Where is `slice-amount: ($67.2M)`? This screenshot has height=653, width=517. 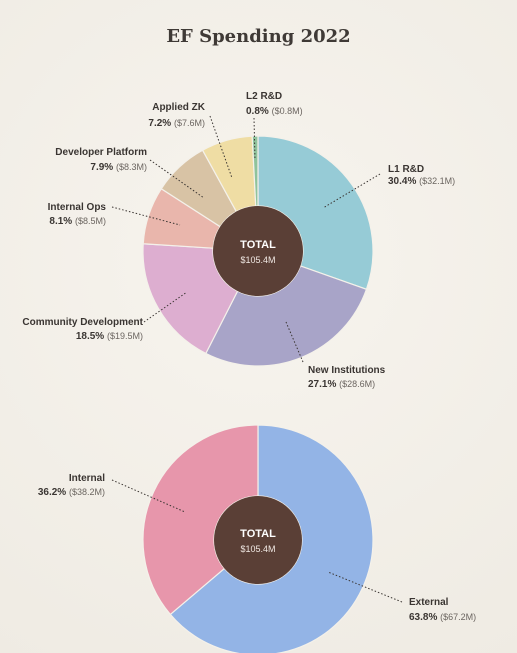
slice-amount: ($67.2M) is located at coordinates (458, 617).